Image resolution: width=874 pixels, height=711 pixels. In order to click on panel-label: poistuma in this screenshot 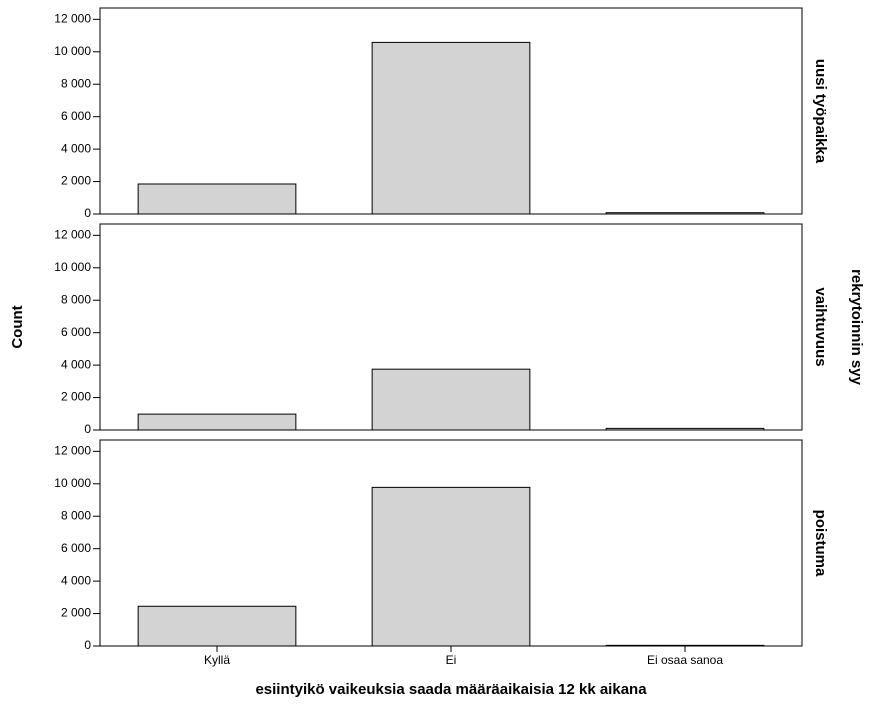, I will do `click(820, 543)`.